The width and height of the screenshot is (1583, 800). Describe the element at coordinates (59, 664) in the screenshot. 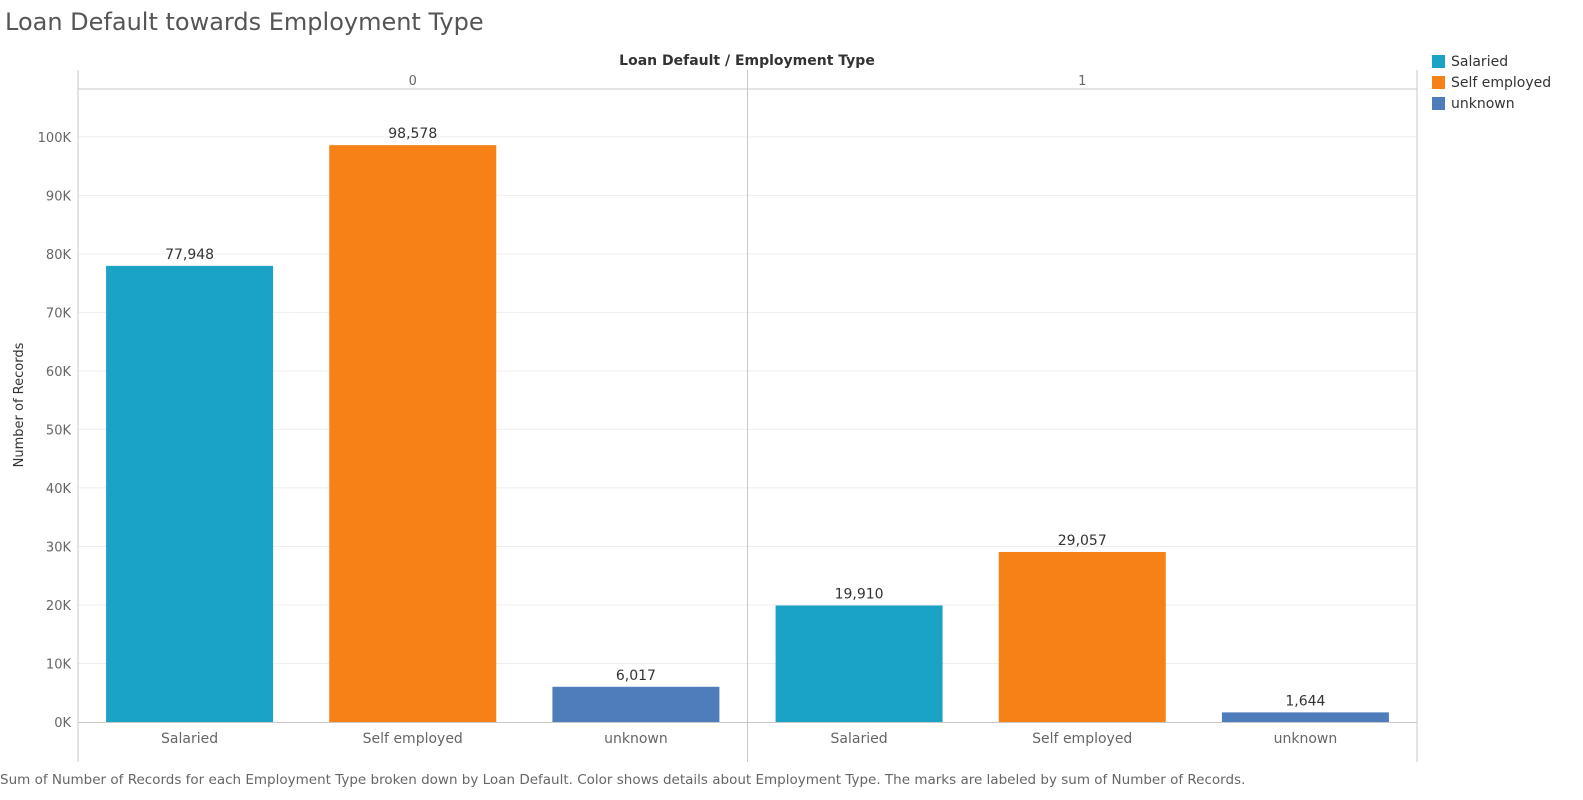

I see `y-tick-label: 10K` at that location.